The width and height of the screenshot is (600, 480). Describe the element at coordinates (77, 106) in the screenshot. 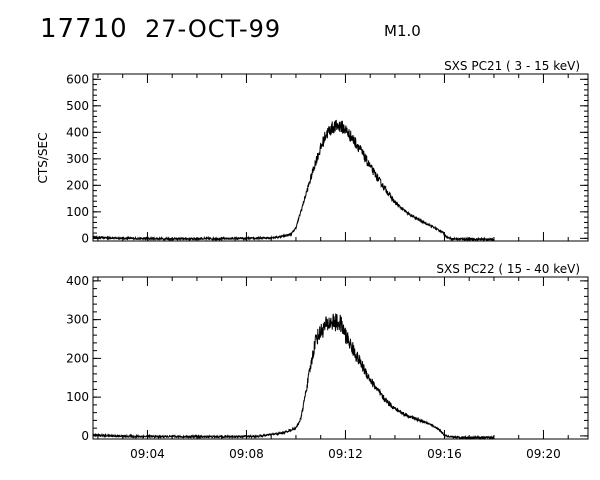

I see `y-tick-label: 500` at that location.